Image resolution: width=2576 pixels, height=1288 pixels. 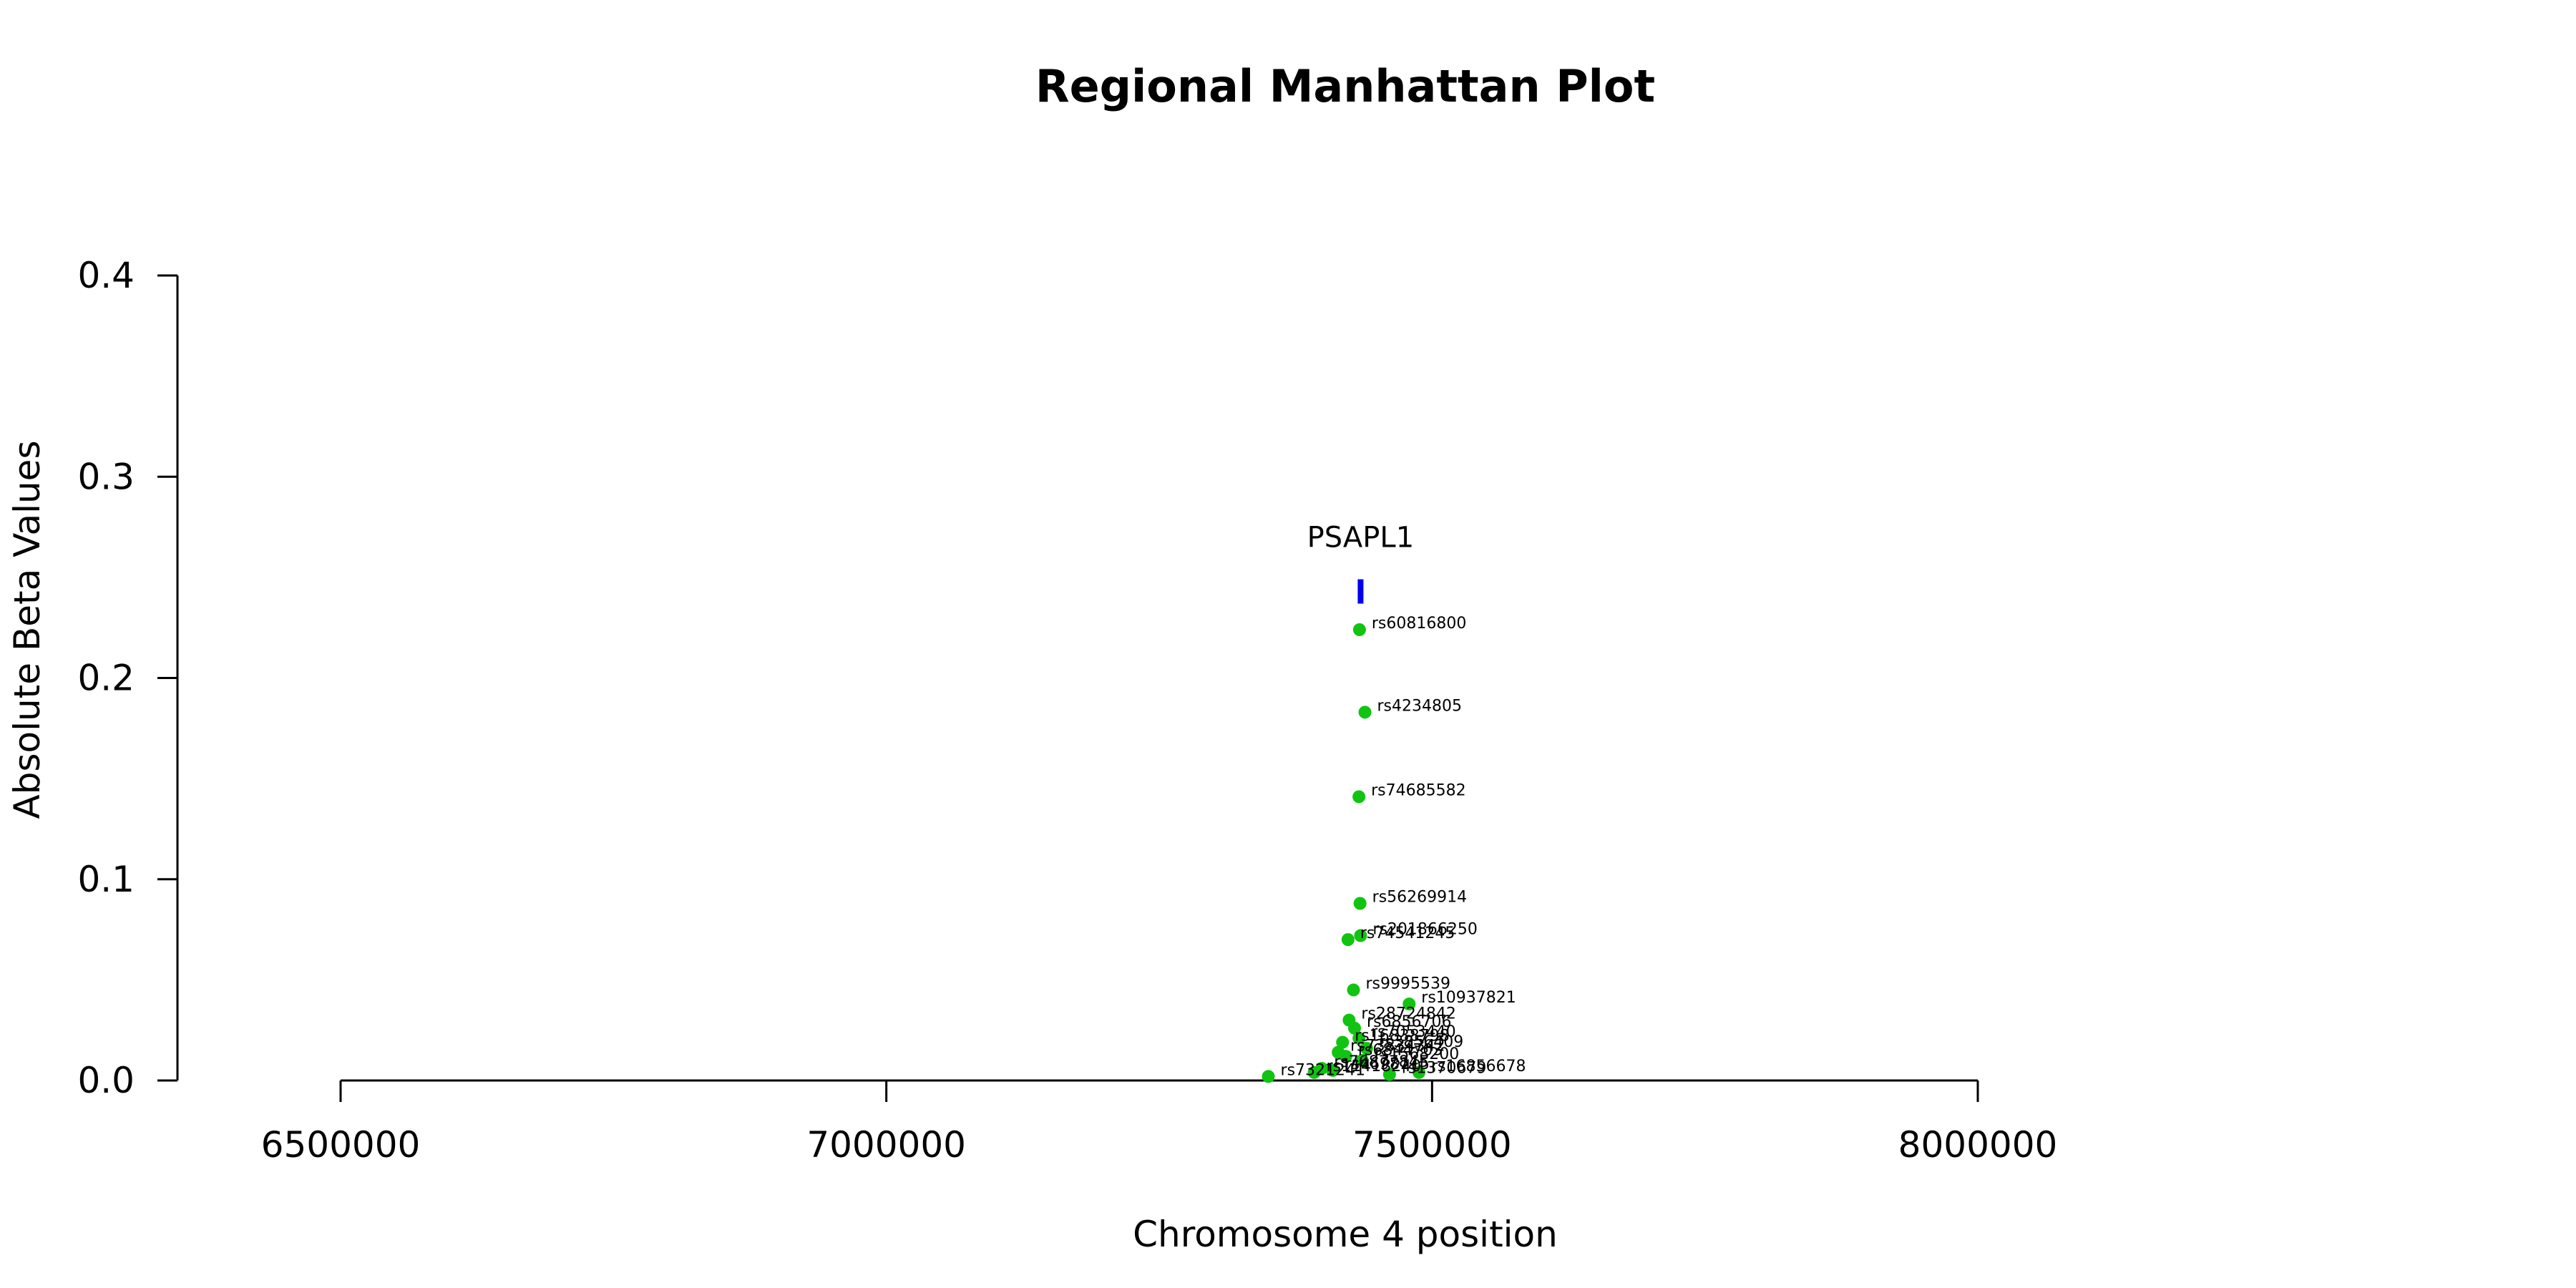 What do you see at coordinates (1413, 1032) in the screenshot?
I see `snp-label: rs7053440` at bounding box center [1413, 1032].